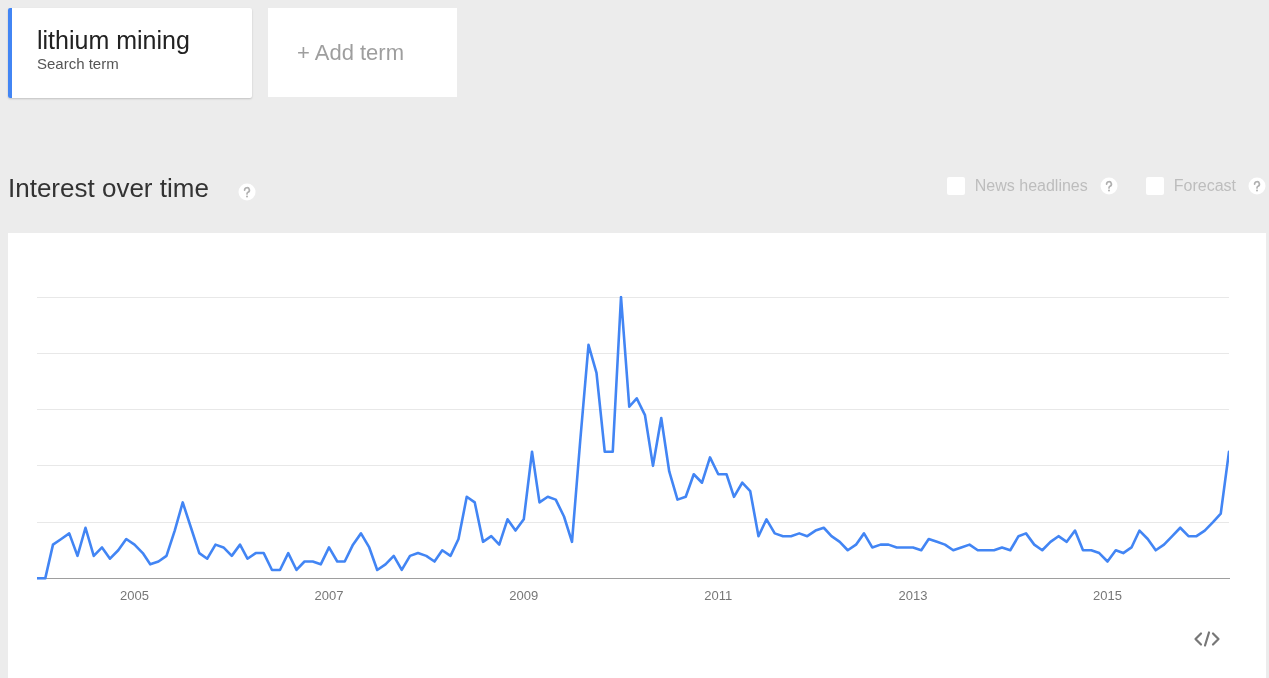 The width and height of the screenshot is (1269, 678). What do you see at coordinates (114, 40) in the screenshot?
I see `text: lithium mining` at bounding box center [114, 40].